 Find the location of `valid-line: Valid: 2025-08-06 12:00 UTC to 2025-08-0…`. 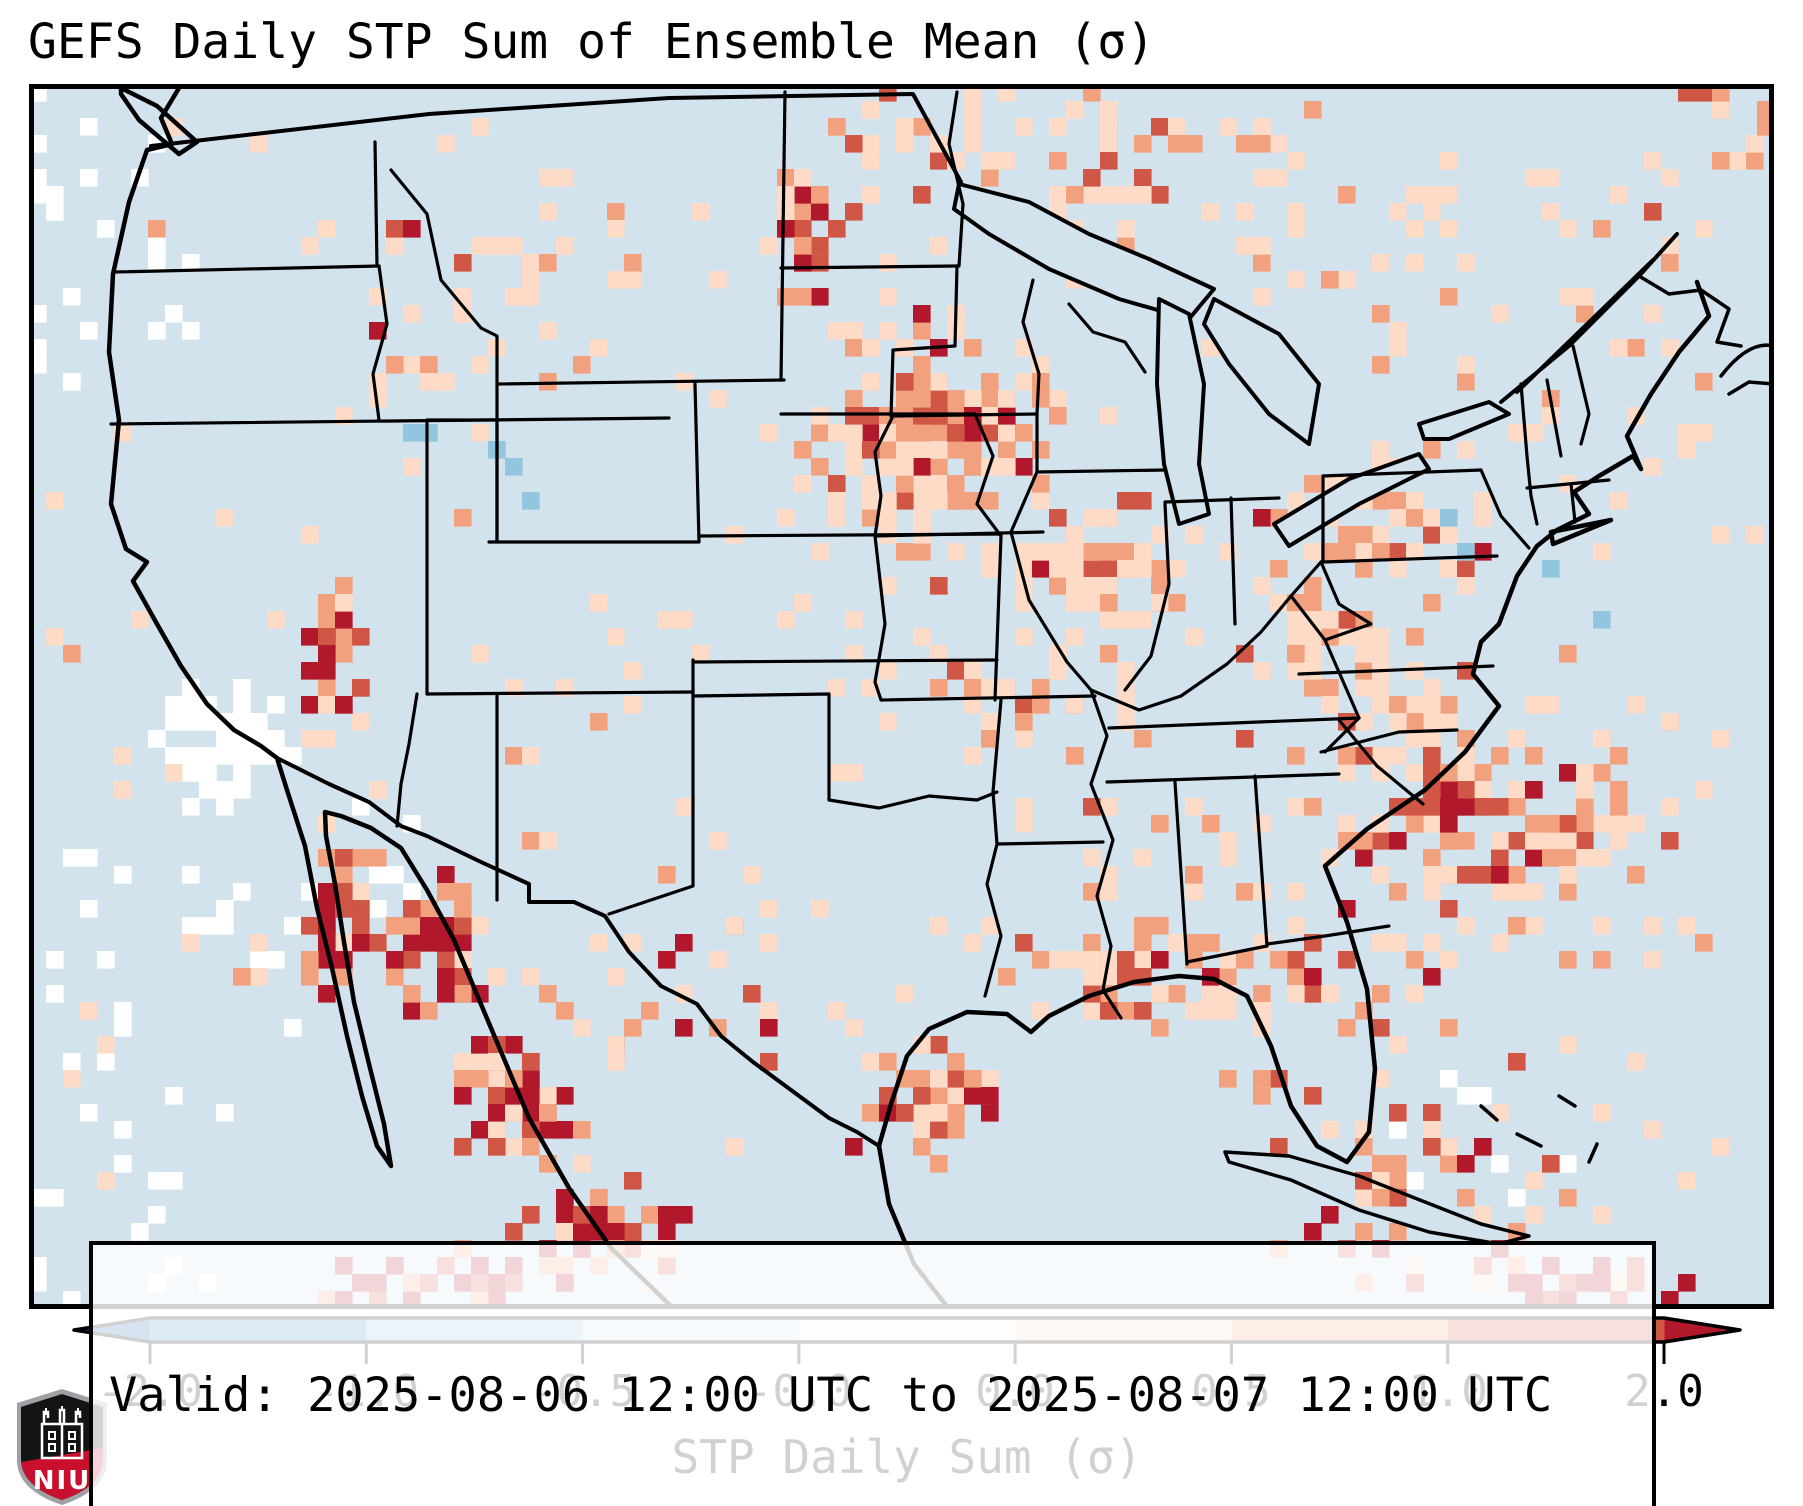

valid-line: Valid: 2025-08-06 12:00 UTC to 2025-08-0… is located at coordinates (831, 1395).